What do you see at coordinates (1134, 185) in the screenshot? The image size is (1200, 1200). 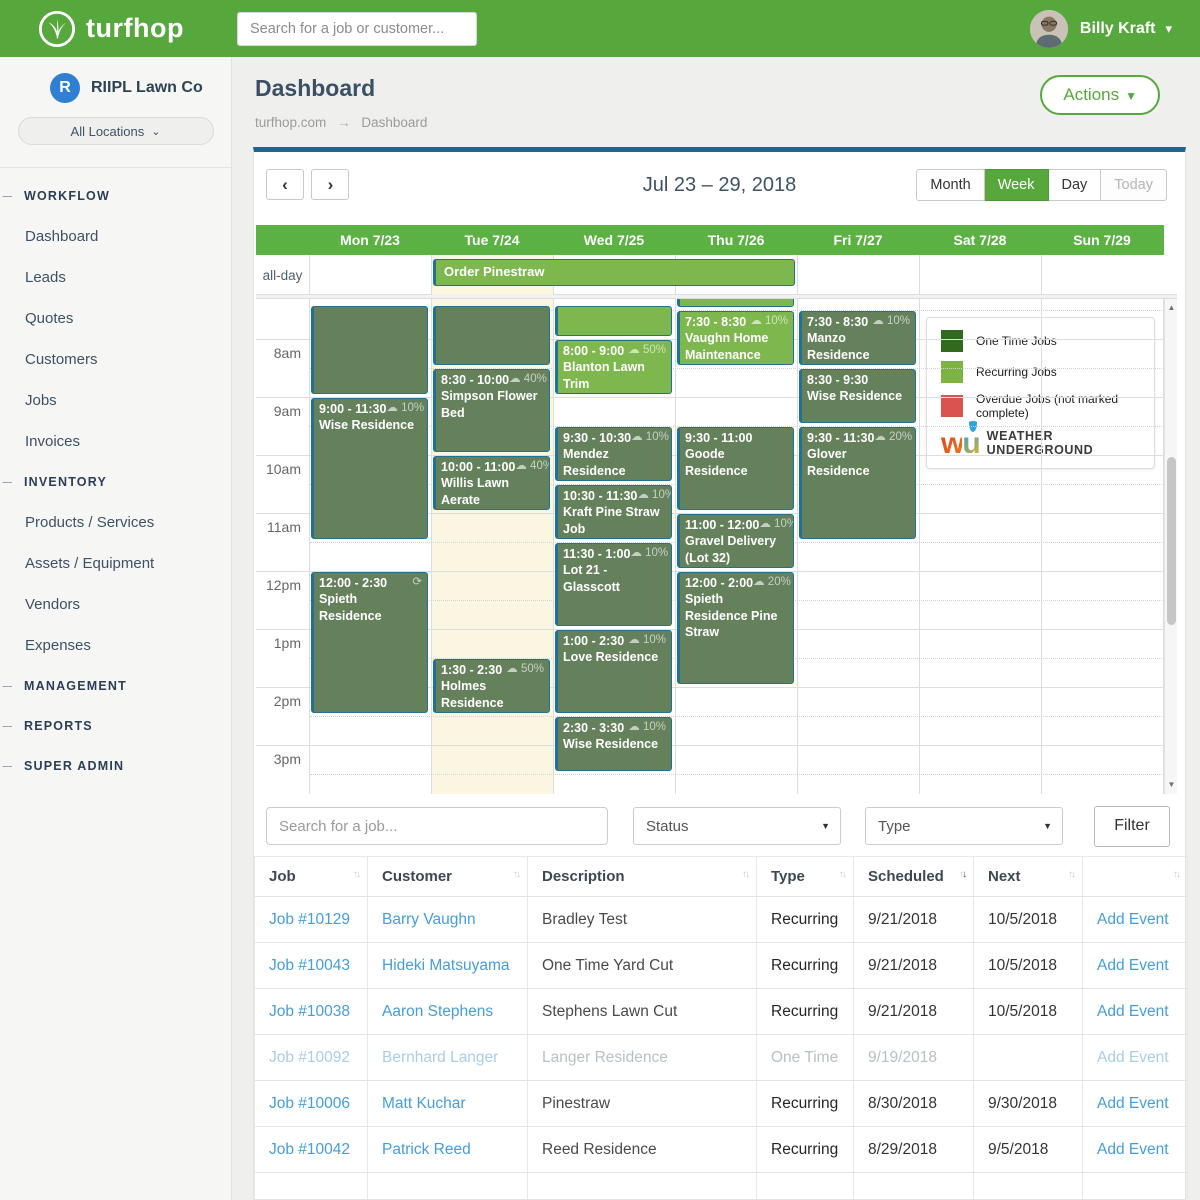 I see `view-button-today: Today` at bounding box center [1134, 185].